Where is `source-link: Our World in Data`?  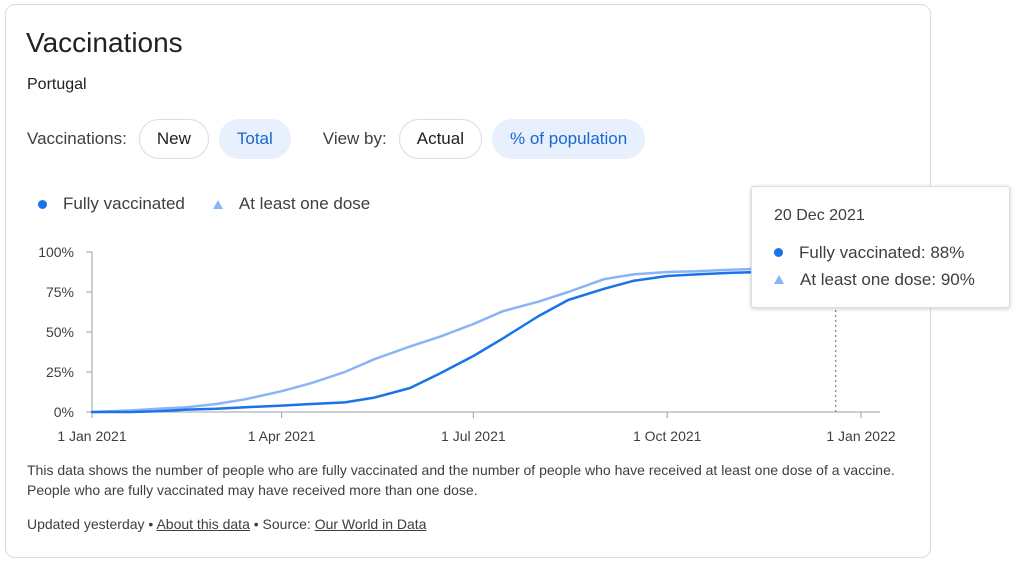 source-link: Our World in Data is located at coordinates (370, 524).